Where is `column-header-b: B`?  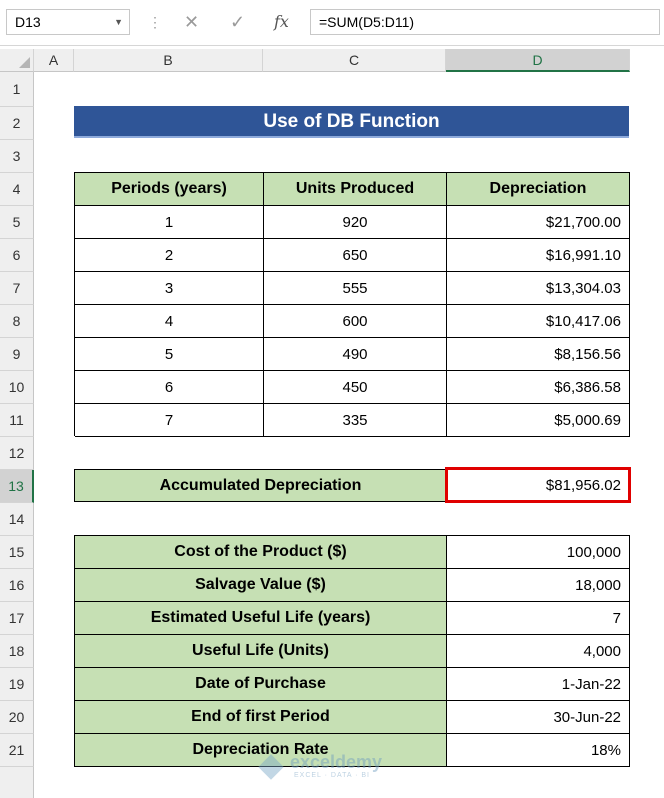 column-header-b: B is located at coordinates (168, 60).